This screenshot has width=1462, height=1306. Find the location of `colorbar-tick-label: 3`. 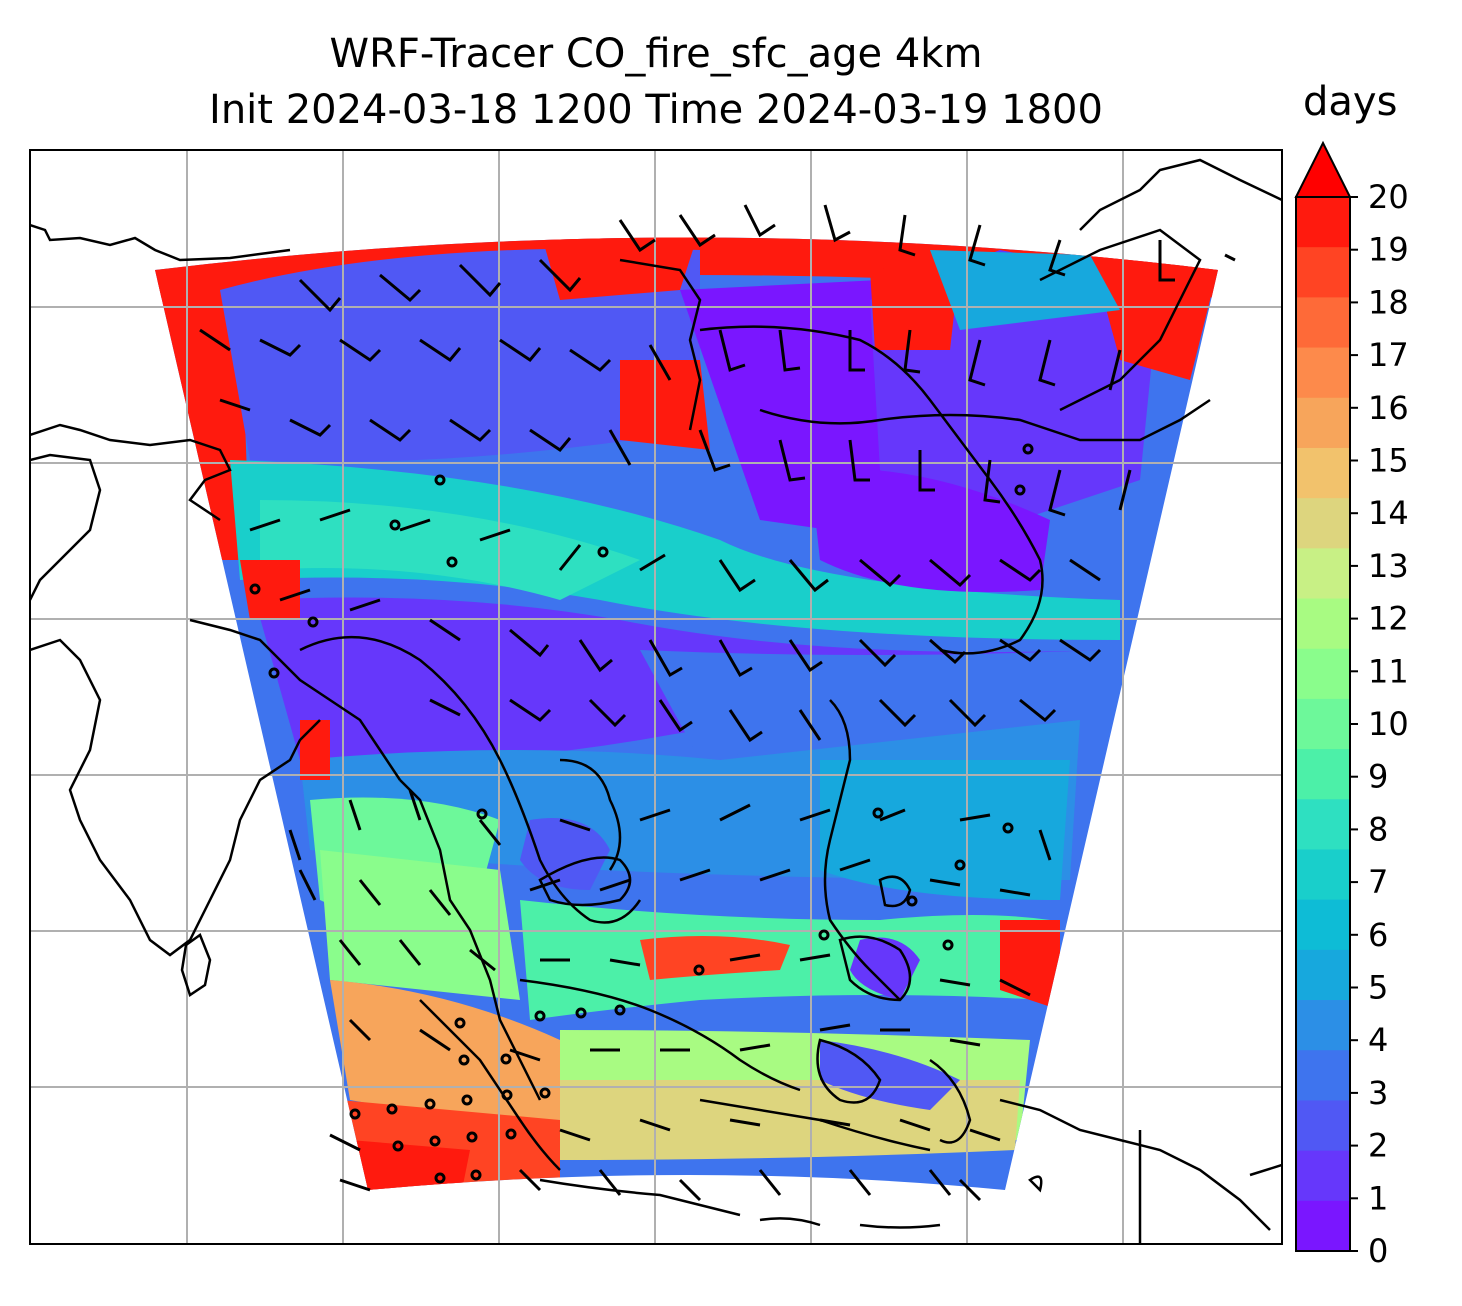

colorbar-tick-label: 3 is located at coordinates (1378, 1093).